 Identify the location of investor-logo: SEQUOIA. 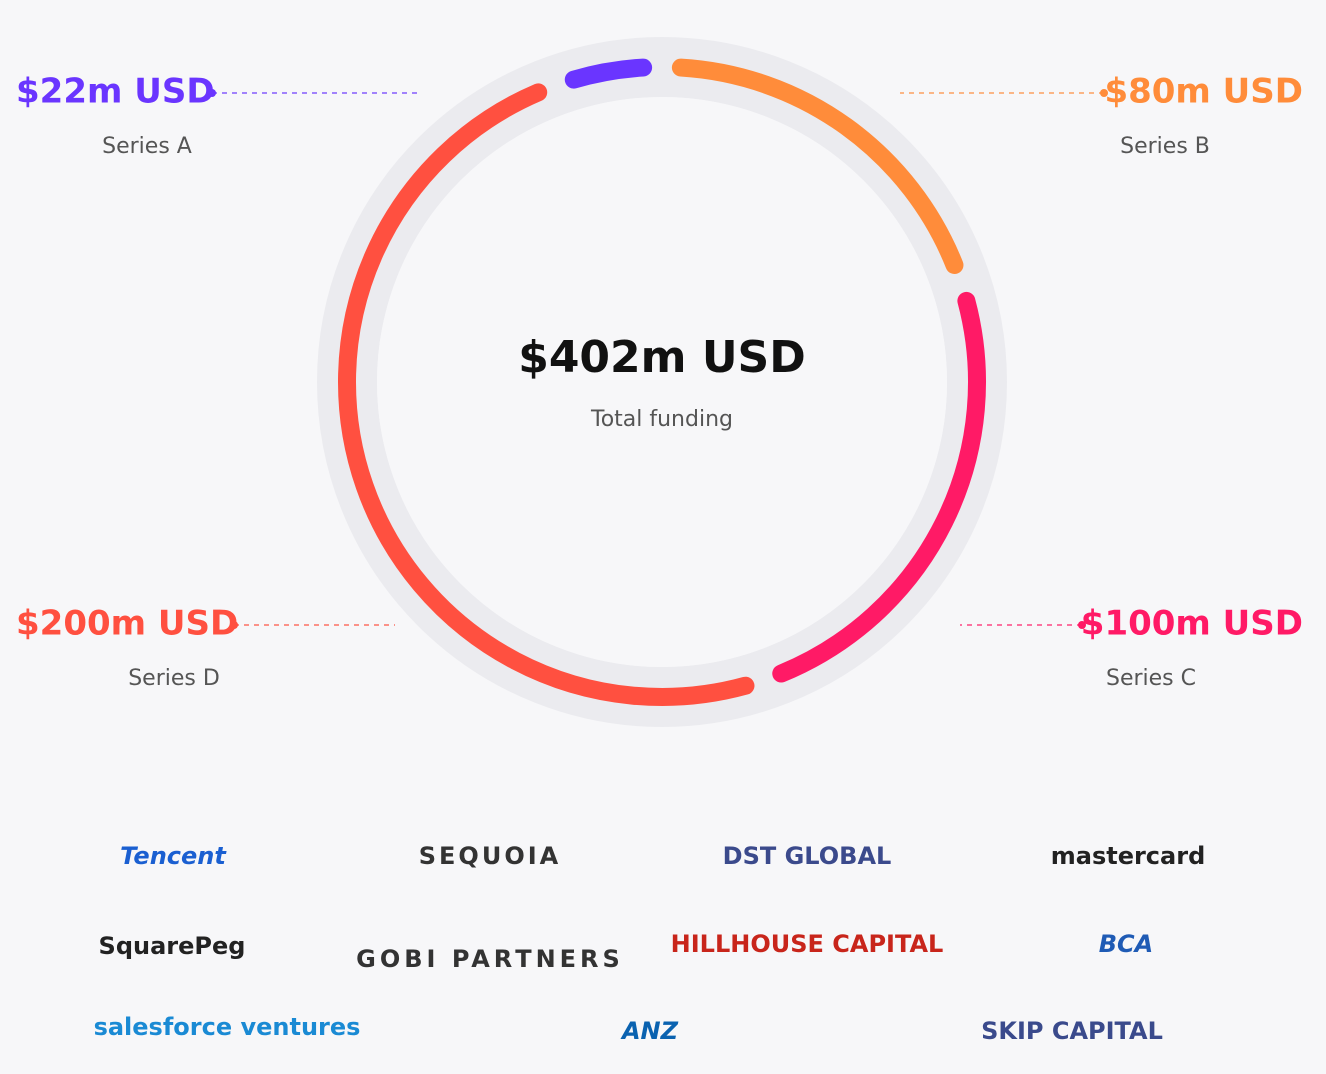
(490, 856).